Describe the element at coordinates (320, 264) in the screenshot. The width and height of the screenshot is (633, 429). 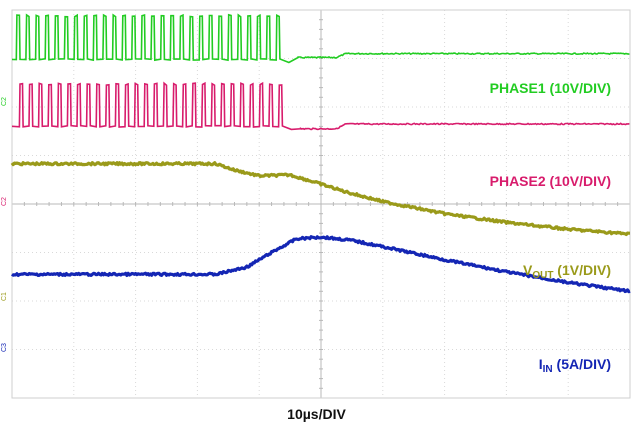
I see `trace-iin` at that location.